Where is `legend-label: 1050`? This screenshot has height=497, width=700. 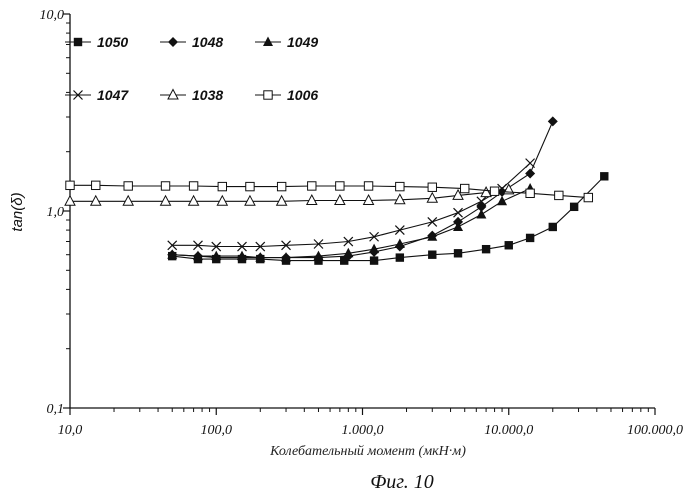
legend-label: 1050 is located at coordinates (112, 42).